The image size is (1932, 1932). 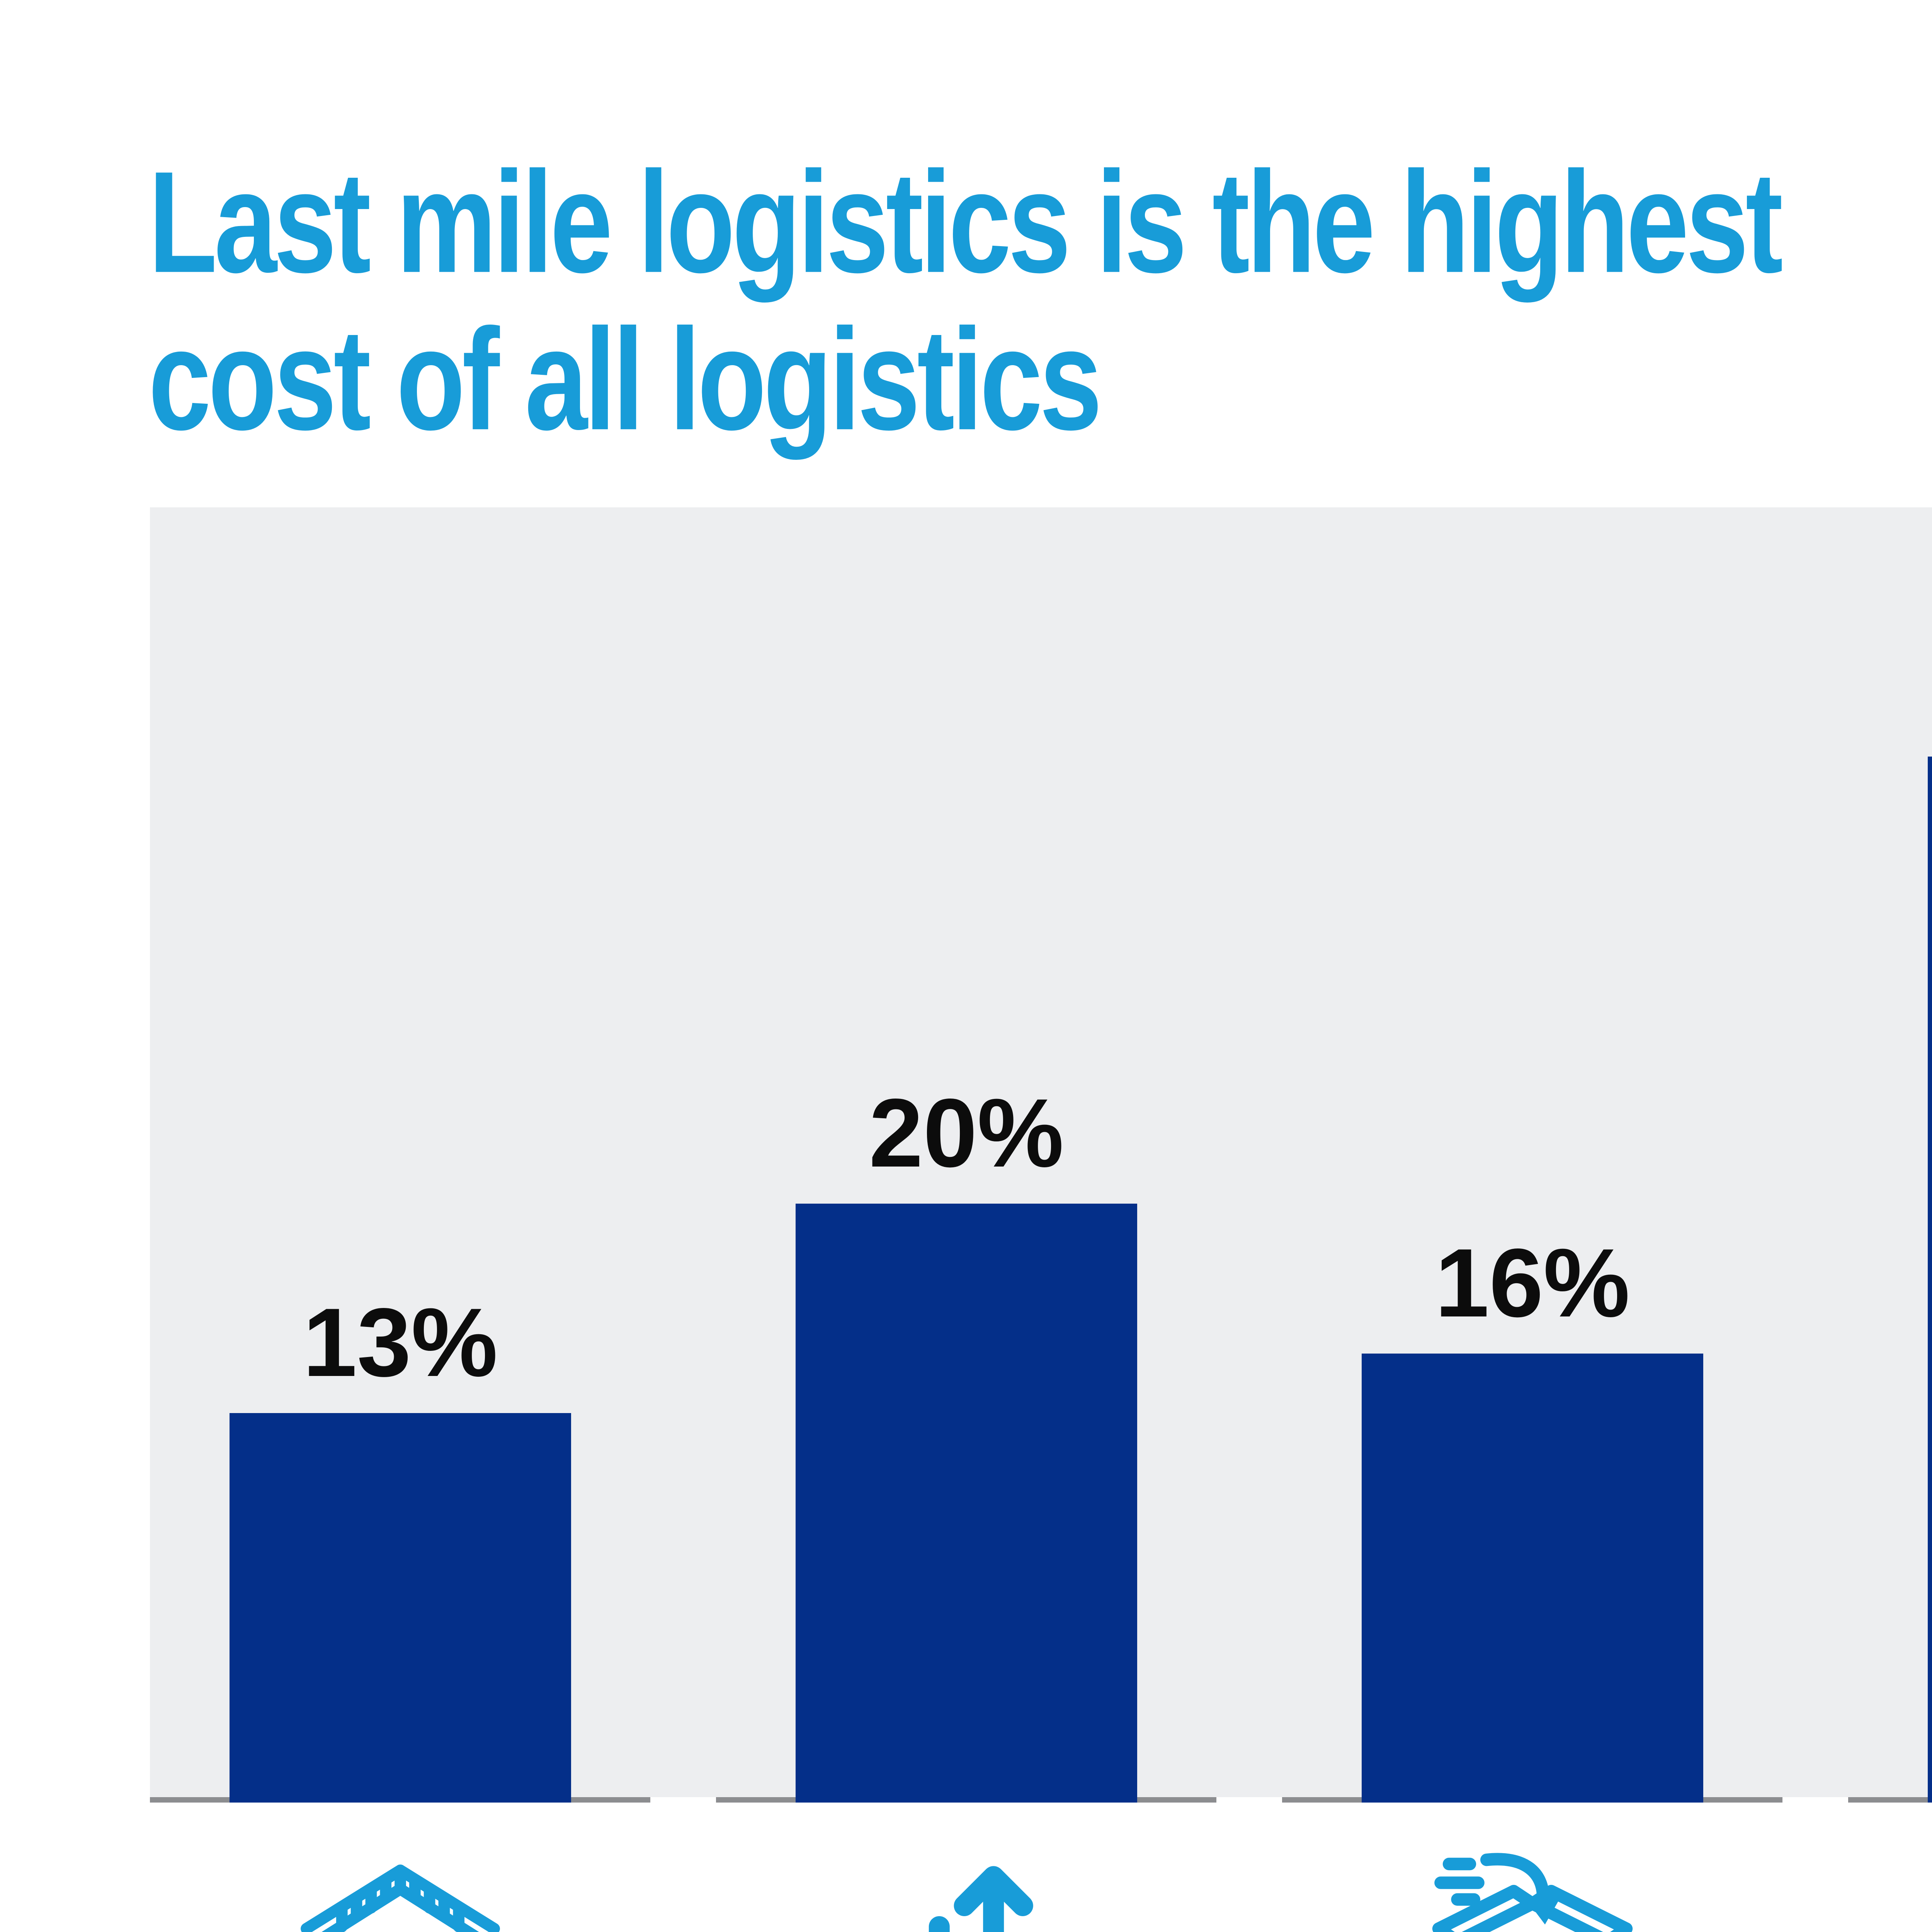 I want to click on value-label: 41%, so click(x=1874, y=687).